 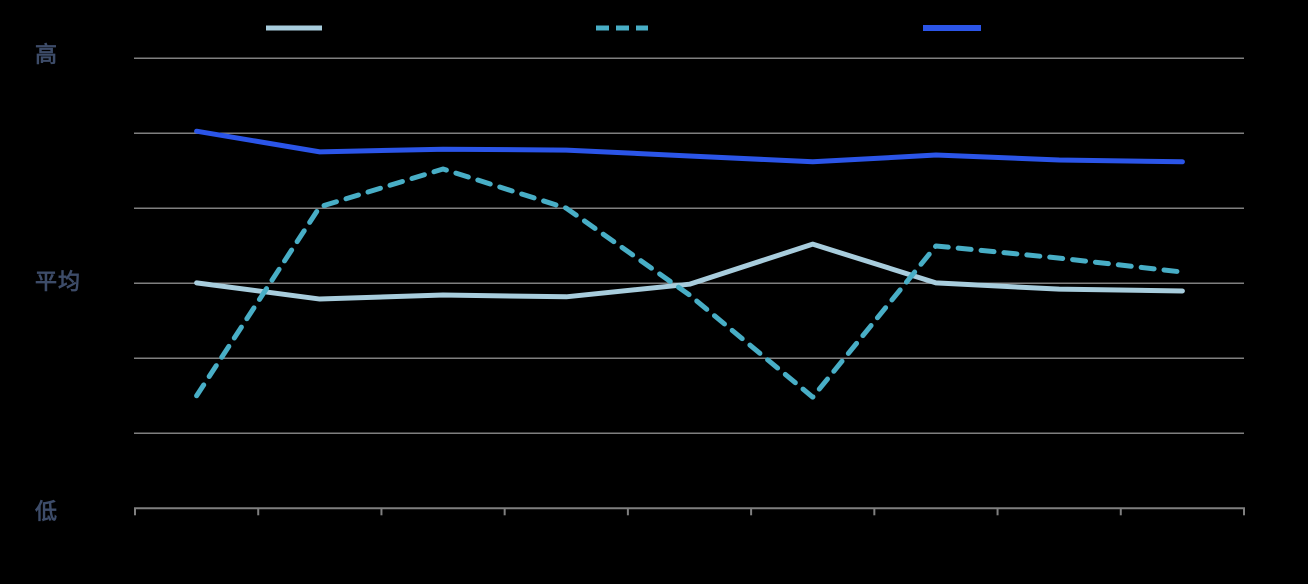 I want to click on legend-item-teal-dashed, so click(x=624, y=29).